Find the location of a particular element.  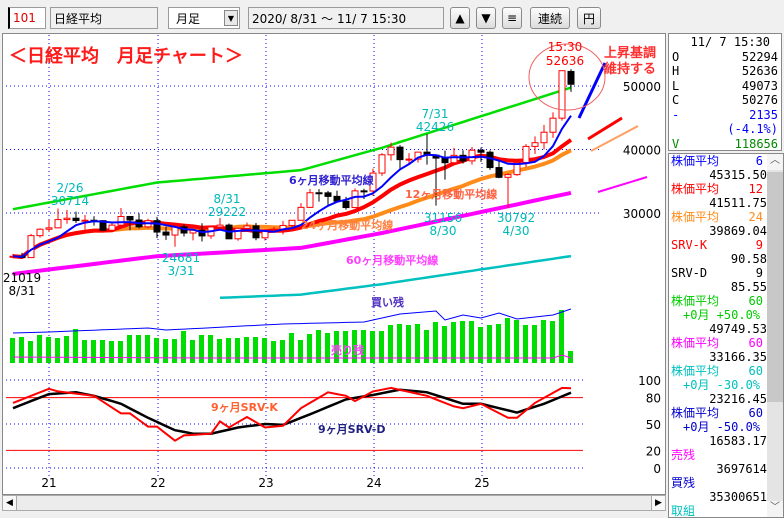

menu-button: ≡ is located at coordinates (512, 18).